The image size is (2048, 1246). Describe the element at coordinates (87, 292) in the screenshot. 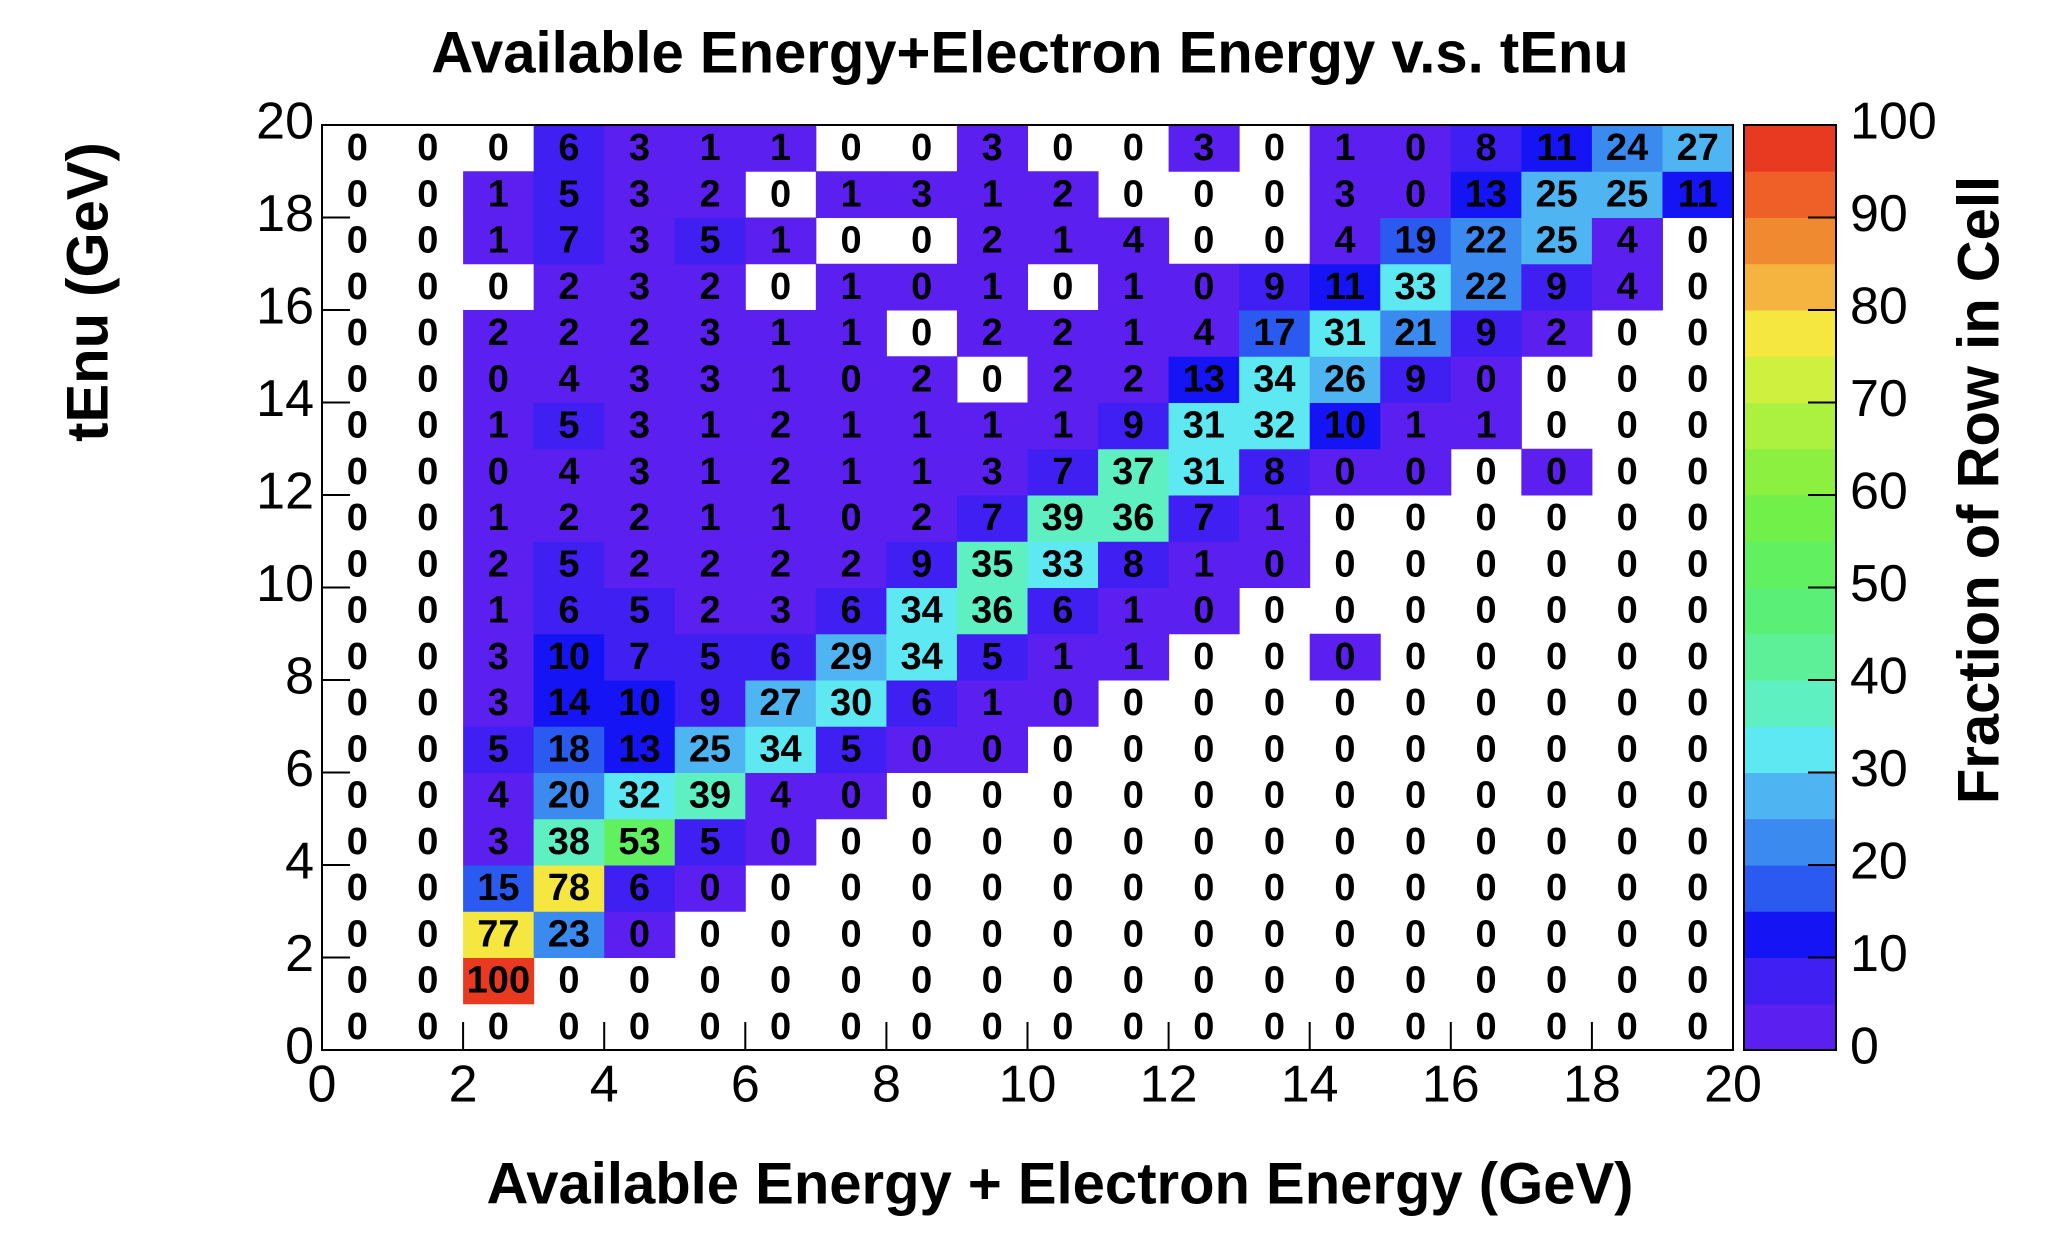

I see `y-axis-label: tEnu (GeV)` at that location.